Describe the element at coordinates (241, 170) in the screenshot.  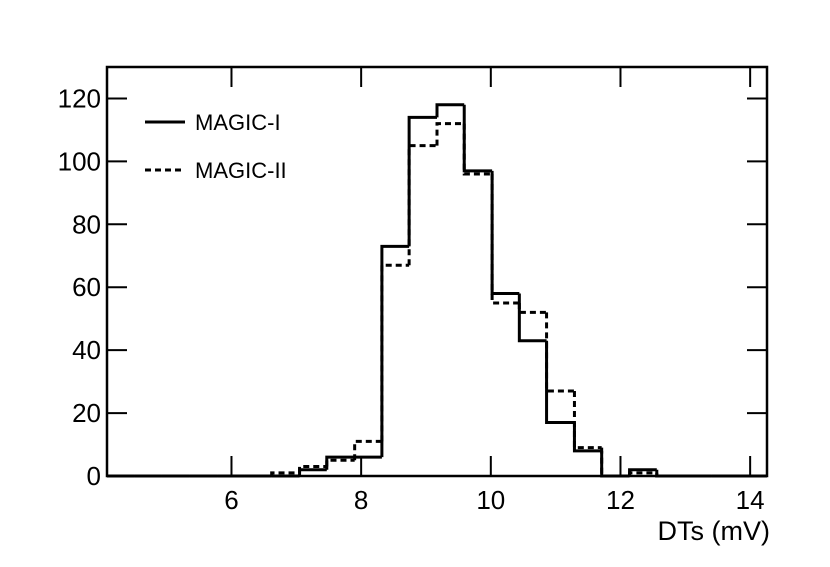
I see `legend-label: MAGIC-II` at that location.